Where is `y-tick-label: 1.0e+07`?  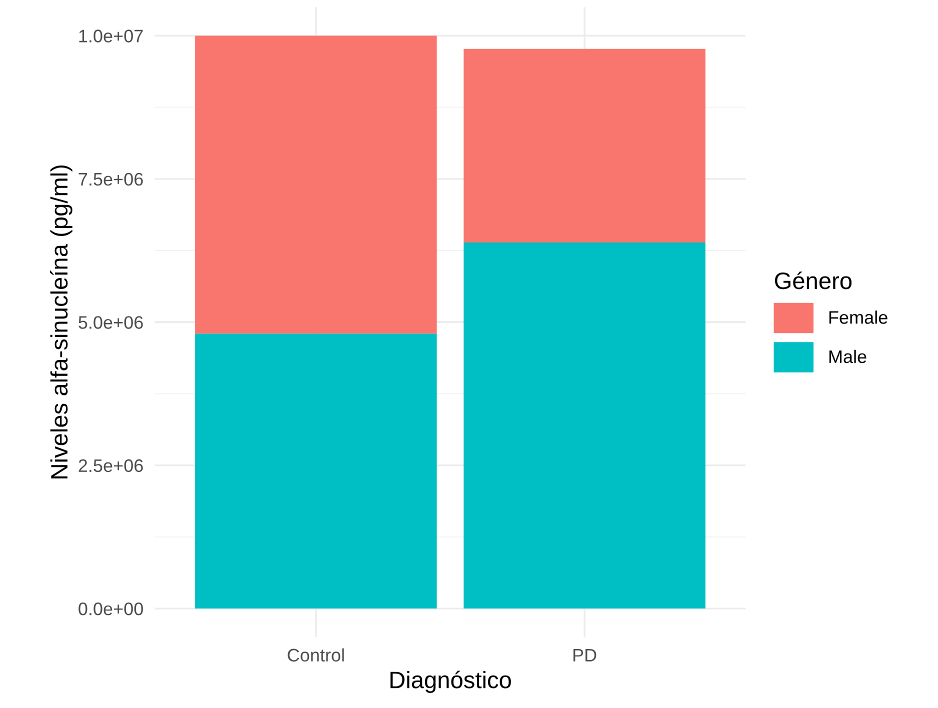
y-tick-label: 1.0e+07 is located at coordinates (111, 36).